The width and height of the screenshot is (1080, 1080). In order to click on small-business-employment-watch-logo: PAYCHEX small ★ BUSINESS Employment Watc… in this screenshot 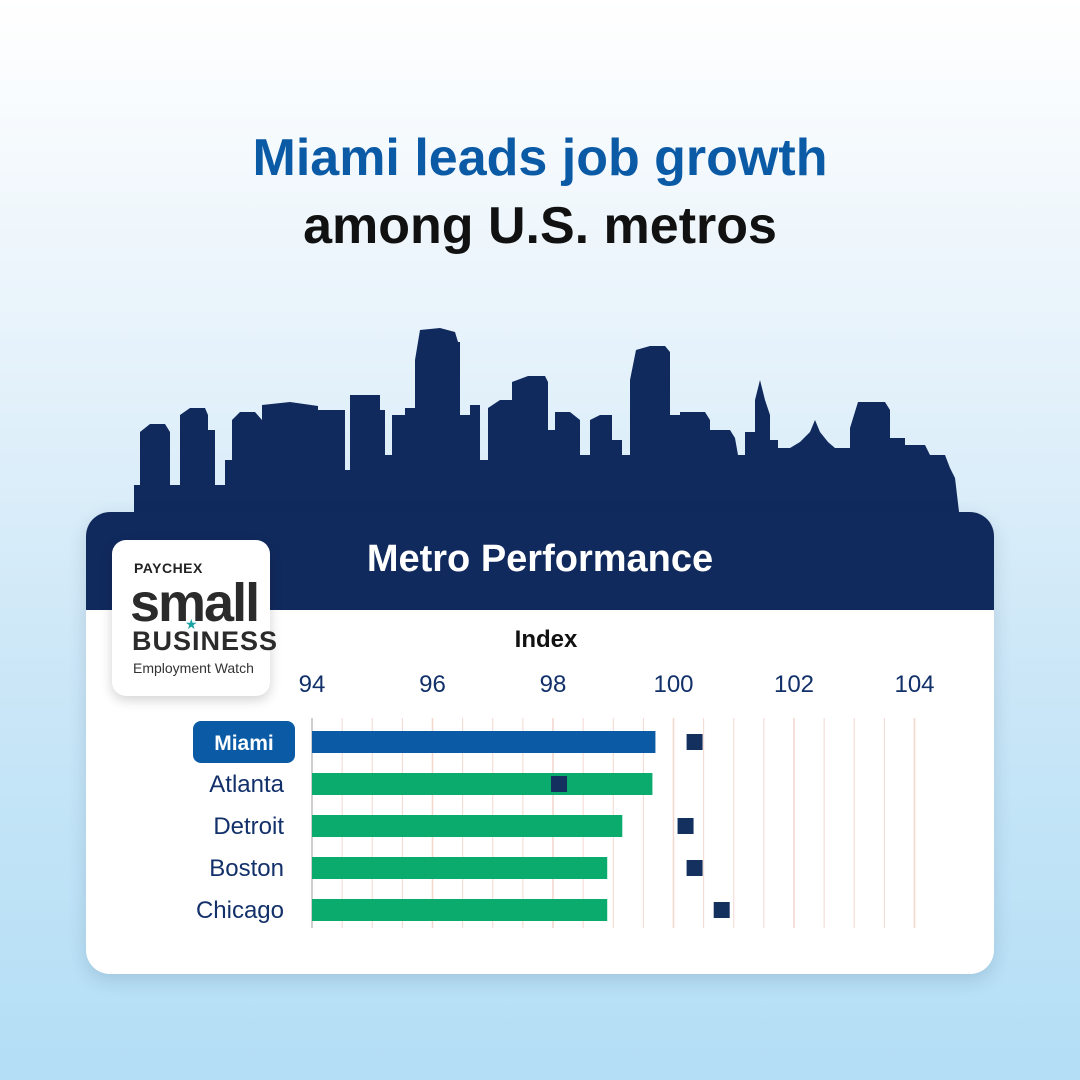, I will do `click(194, 618)`.